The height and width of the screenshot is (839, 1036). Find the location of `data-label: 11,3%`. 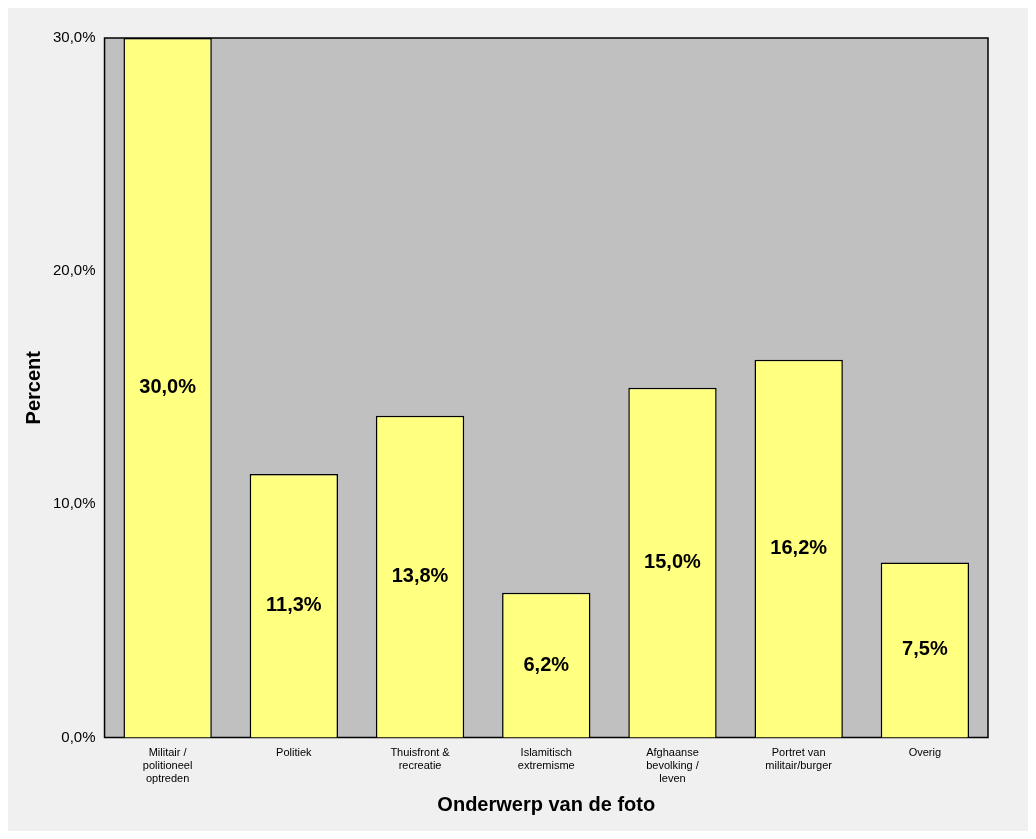

data-label: 11,3% is located at coordinates (294, 604).